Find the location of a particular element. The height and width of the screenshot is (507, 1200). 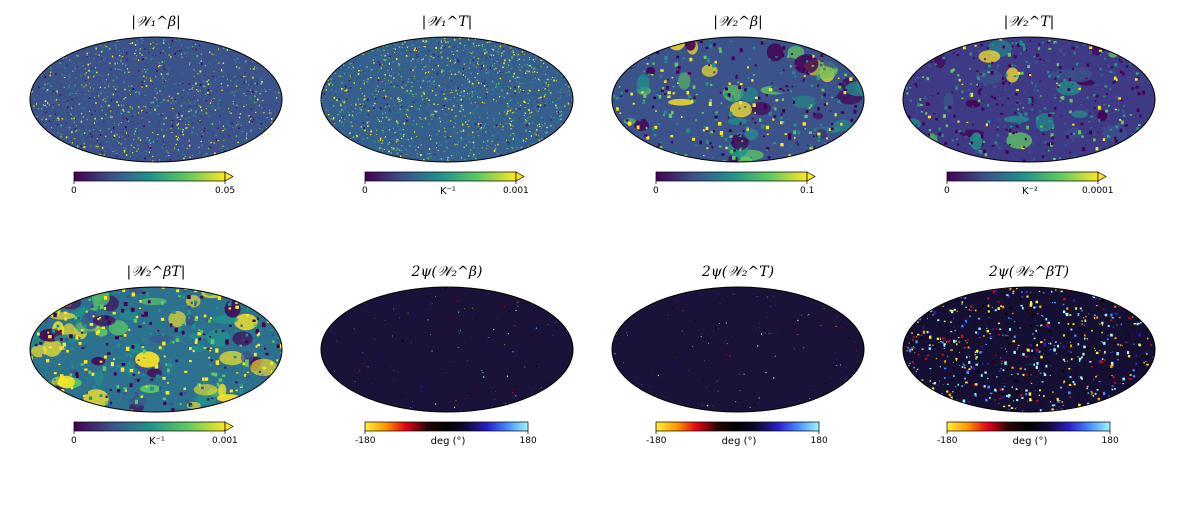

map-panel-5: |𝒲₂^βT| 0 0.001 K⁻¹ is located at coordinates (156, 355).